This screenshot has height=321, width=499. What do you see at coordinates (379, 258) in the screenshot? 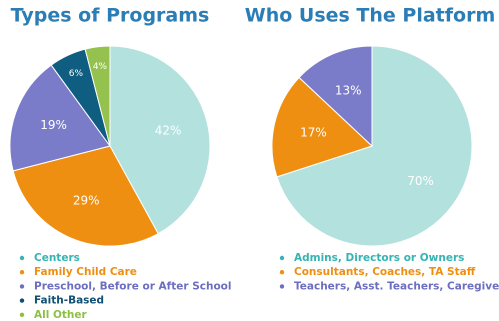
I see `legend-label: Admins, Directors or Owners` at bounding box center [379, 258].